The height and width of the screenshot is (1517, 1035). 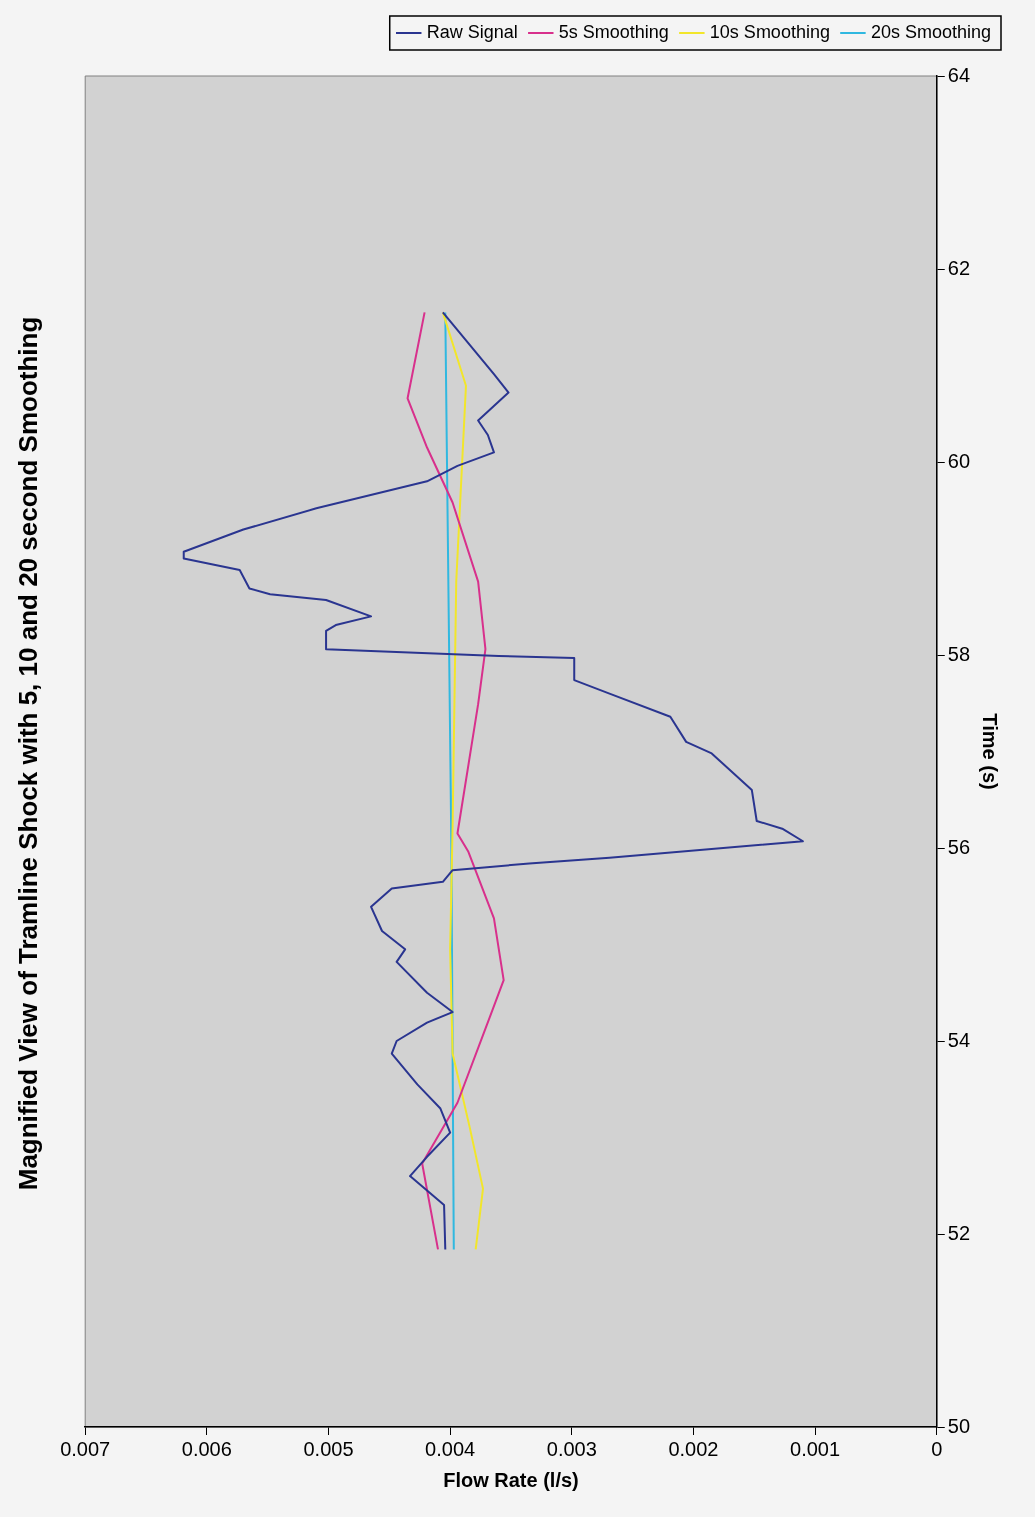 What do you see at coordinates (958, 267) in the screenshot?
I see `y-tick-label: 62` at bounding box center [958, 267].